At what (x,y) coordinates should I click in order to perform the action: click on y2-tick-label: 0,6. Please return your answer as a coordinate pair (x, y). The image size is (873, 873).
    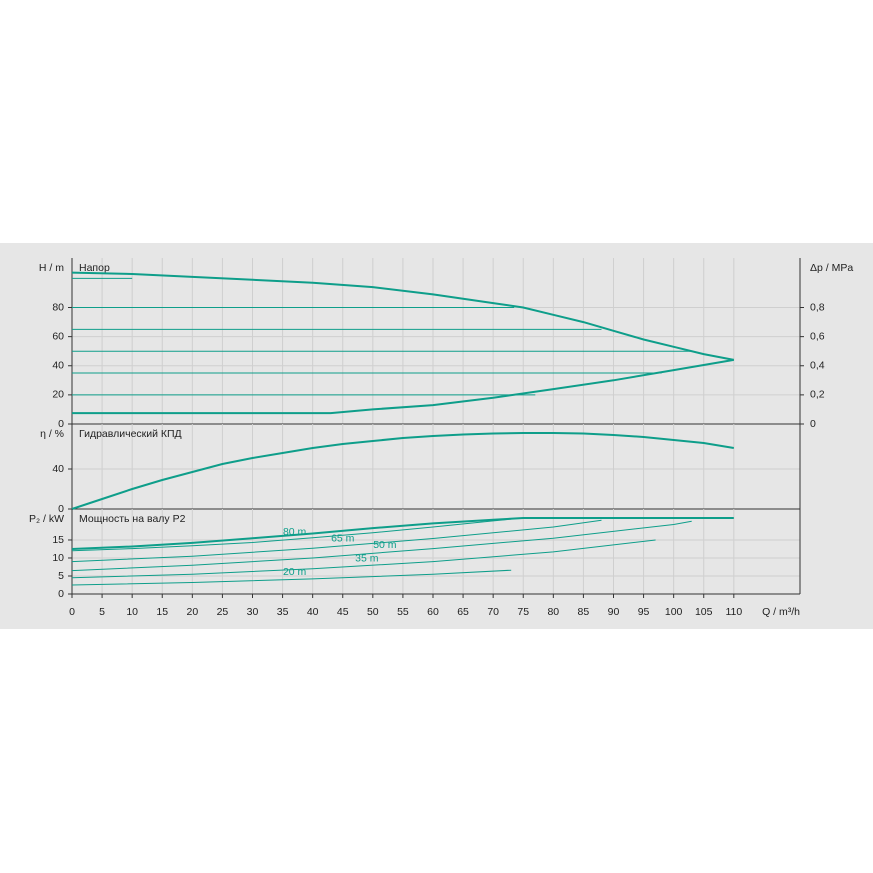
    Looking at the image, I should click on (817, 336).